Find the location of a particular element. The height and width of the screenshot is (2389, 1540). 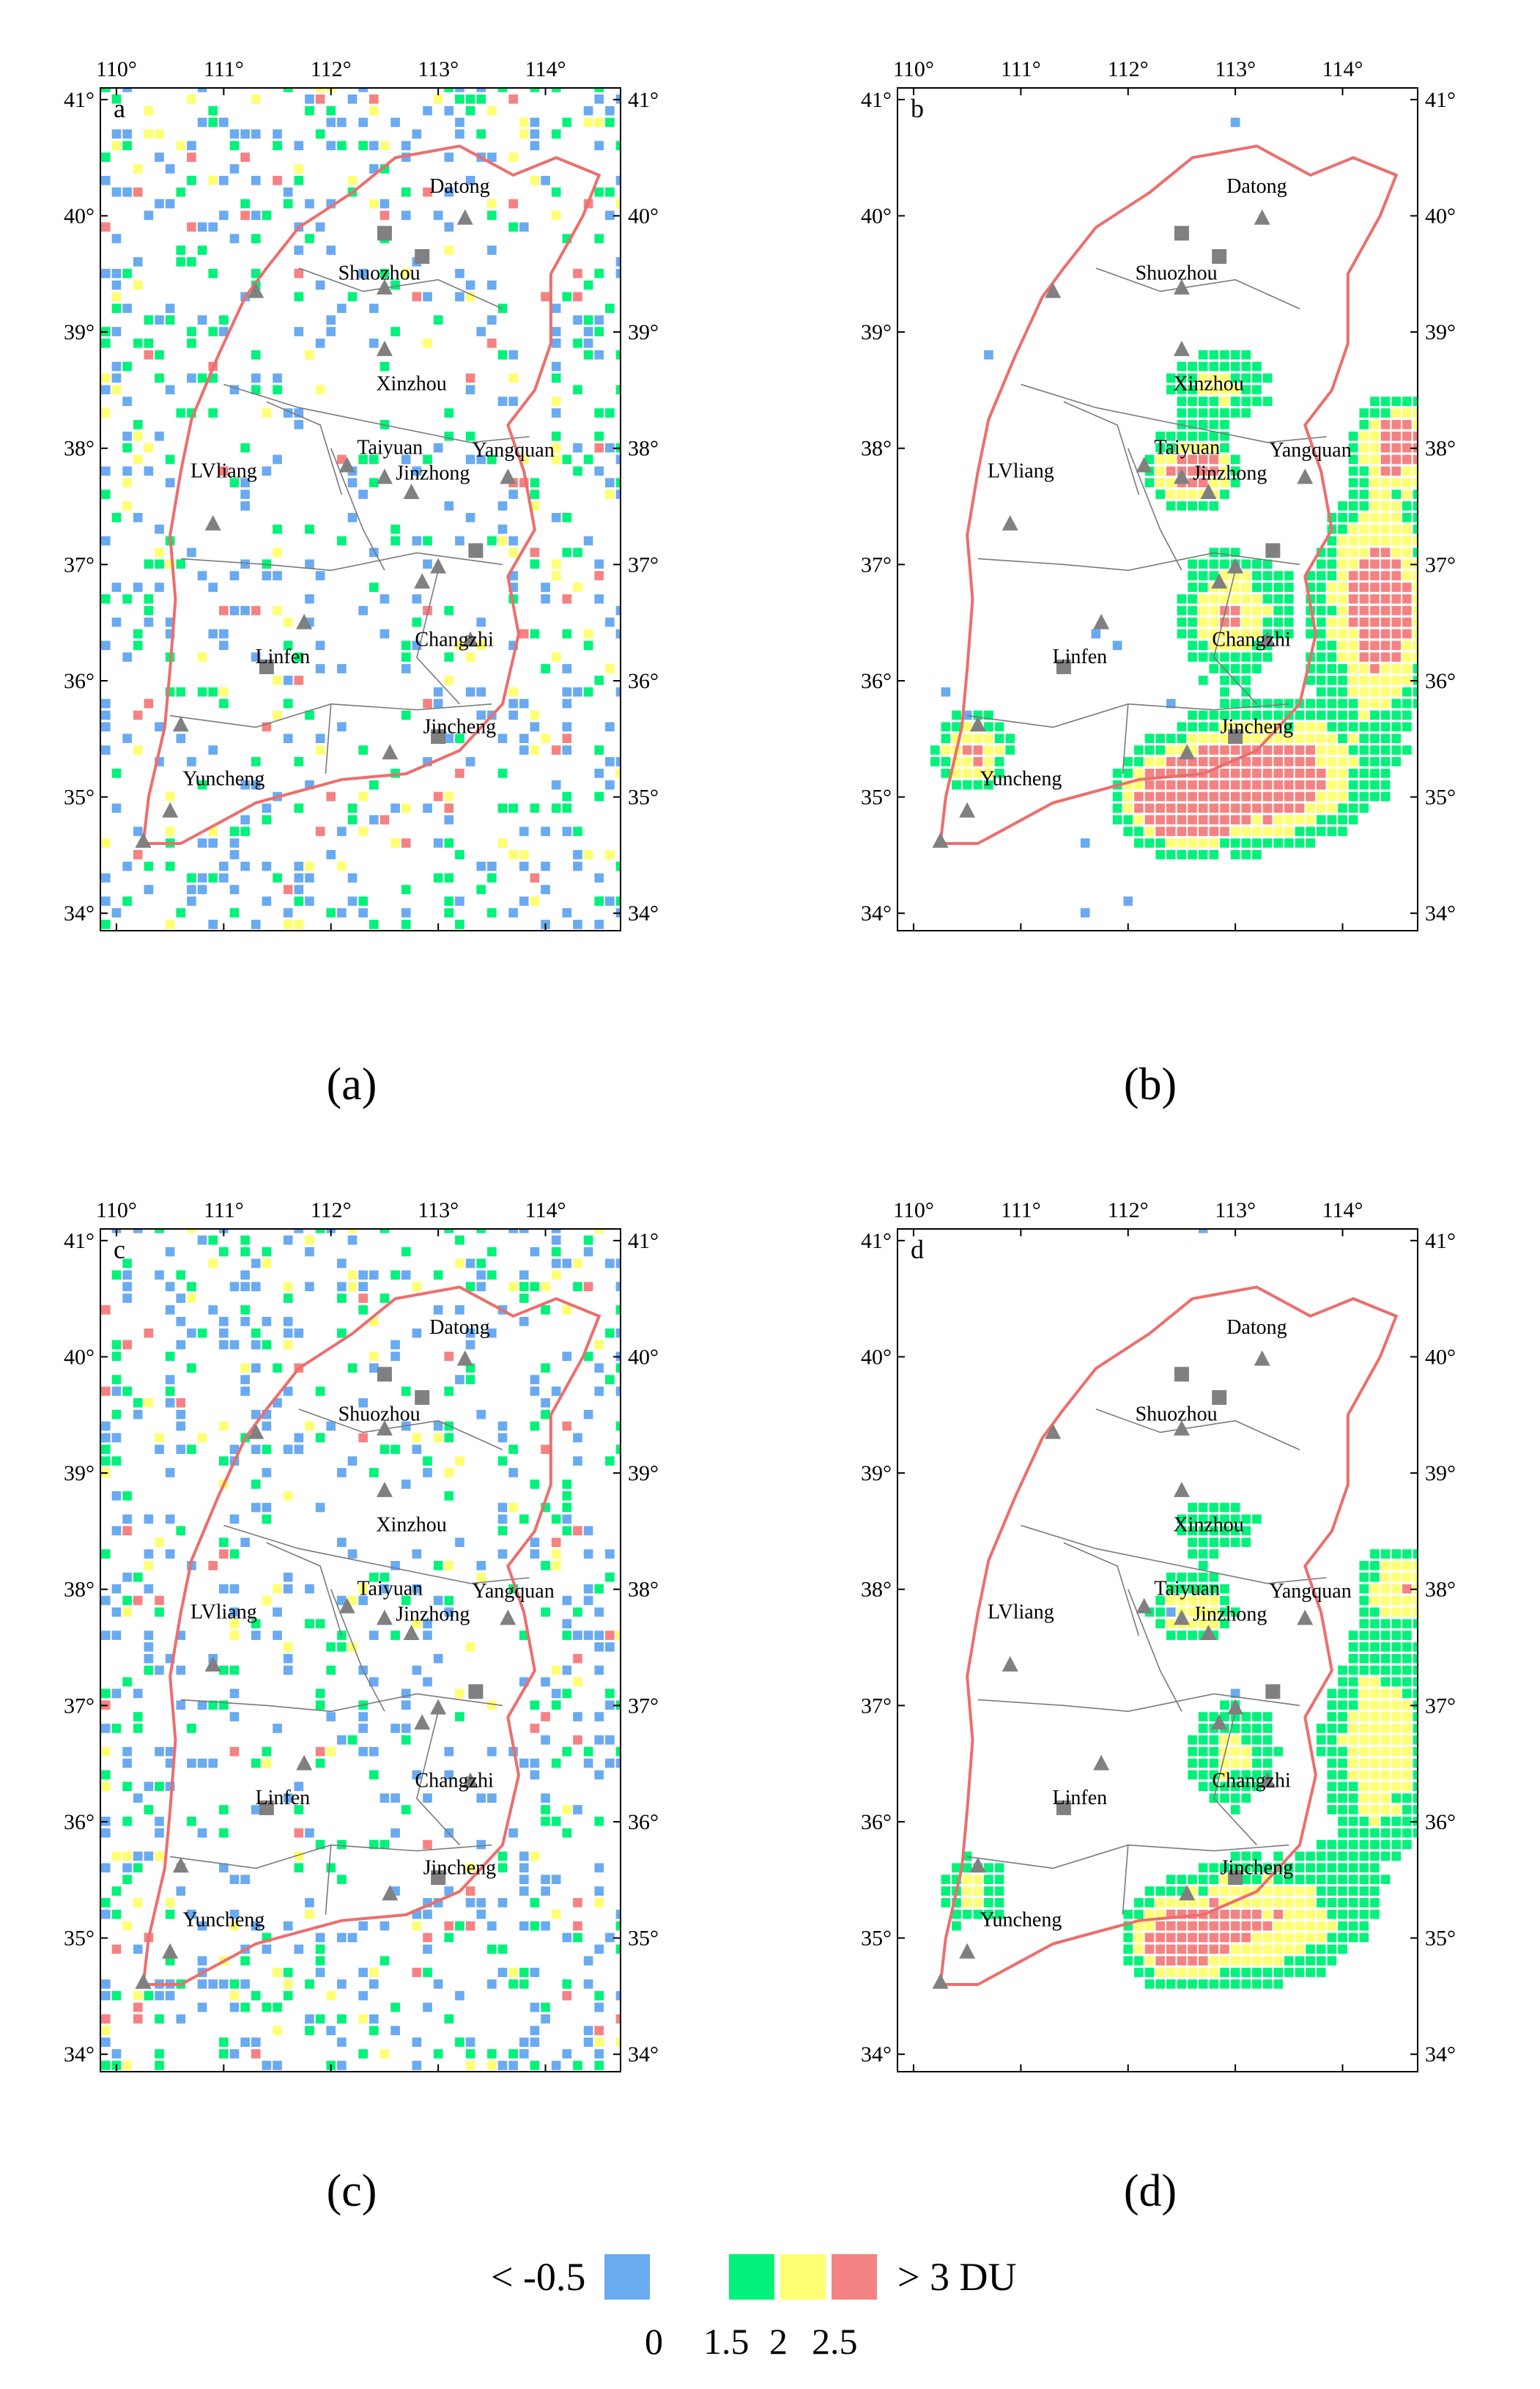

city-label: Changzhi is located at coordinates (1251, 1780).